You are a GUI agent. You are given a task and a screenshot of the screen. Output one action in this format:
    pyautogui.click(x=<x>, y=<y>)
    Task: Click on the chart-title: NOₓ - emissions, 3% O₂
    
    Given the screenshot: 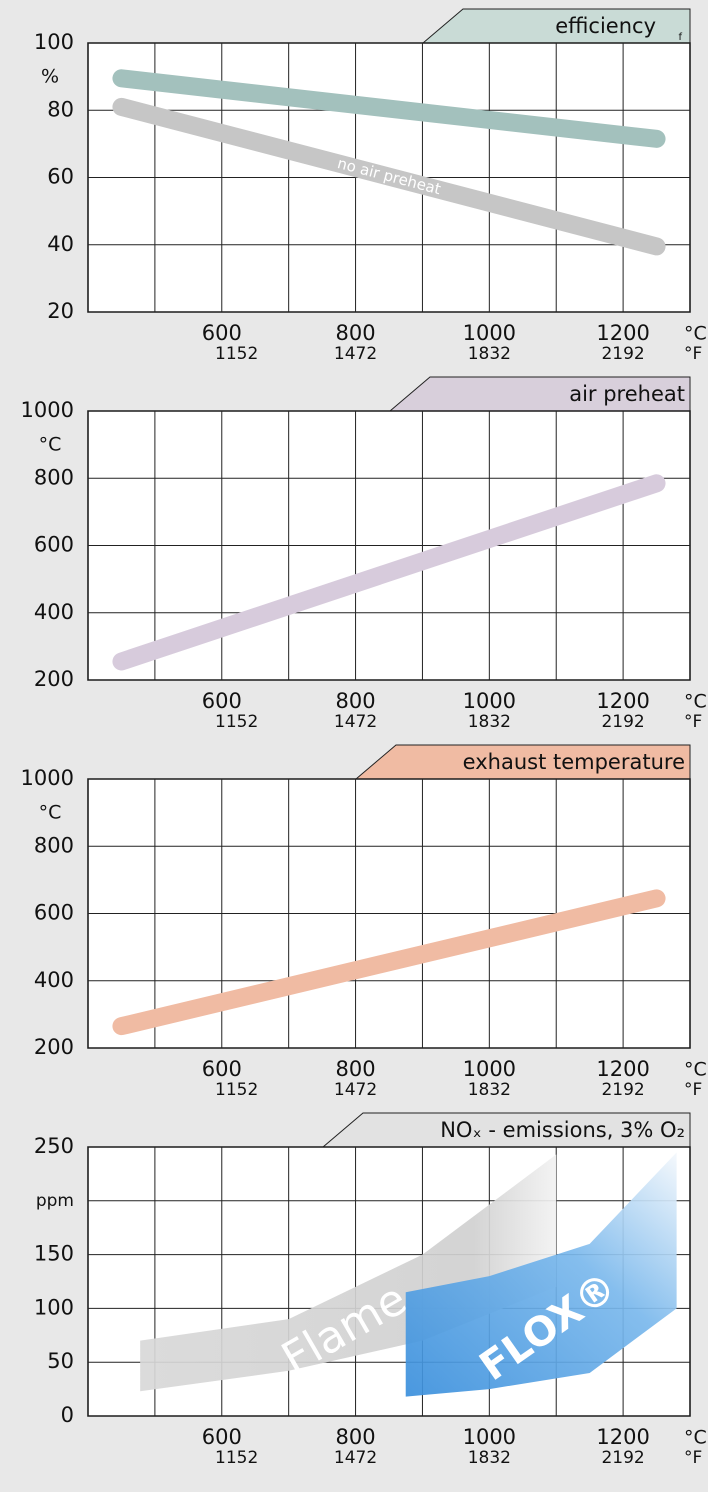 What is the action you would take?
    pyautogui.click(x=562, y=1130)
    